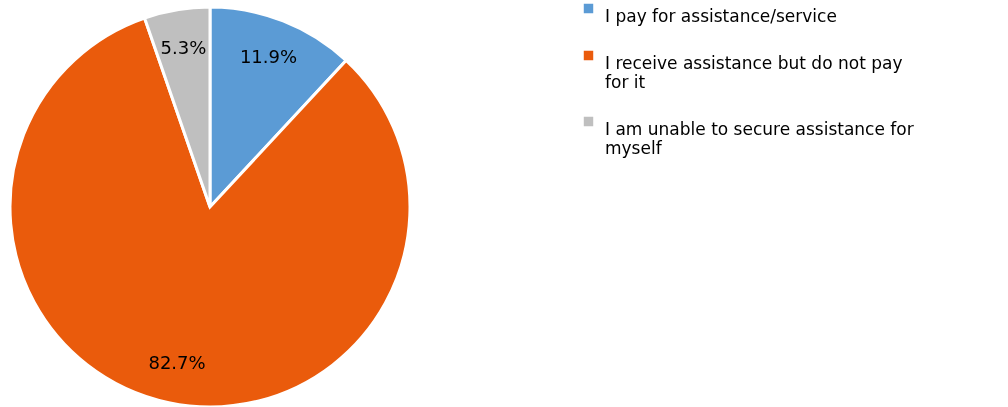 The height and width of the screenshot is (407, 1008). What do you see at coordinates (721, 15) in the screenshot?
I see `legend-label: I pay for assistance/service` at bounding box center [721, 15].